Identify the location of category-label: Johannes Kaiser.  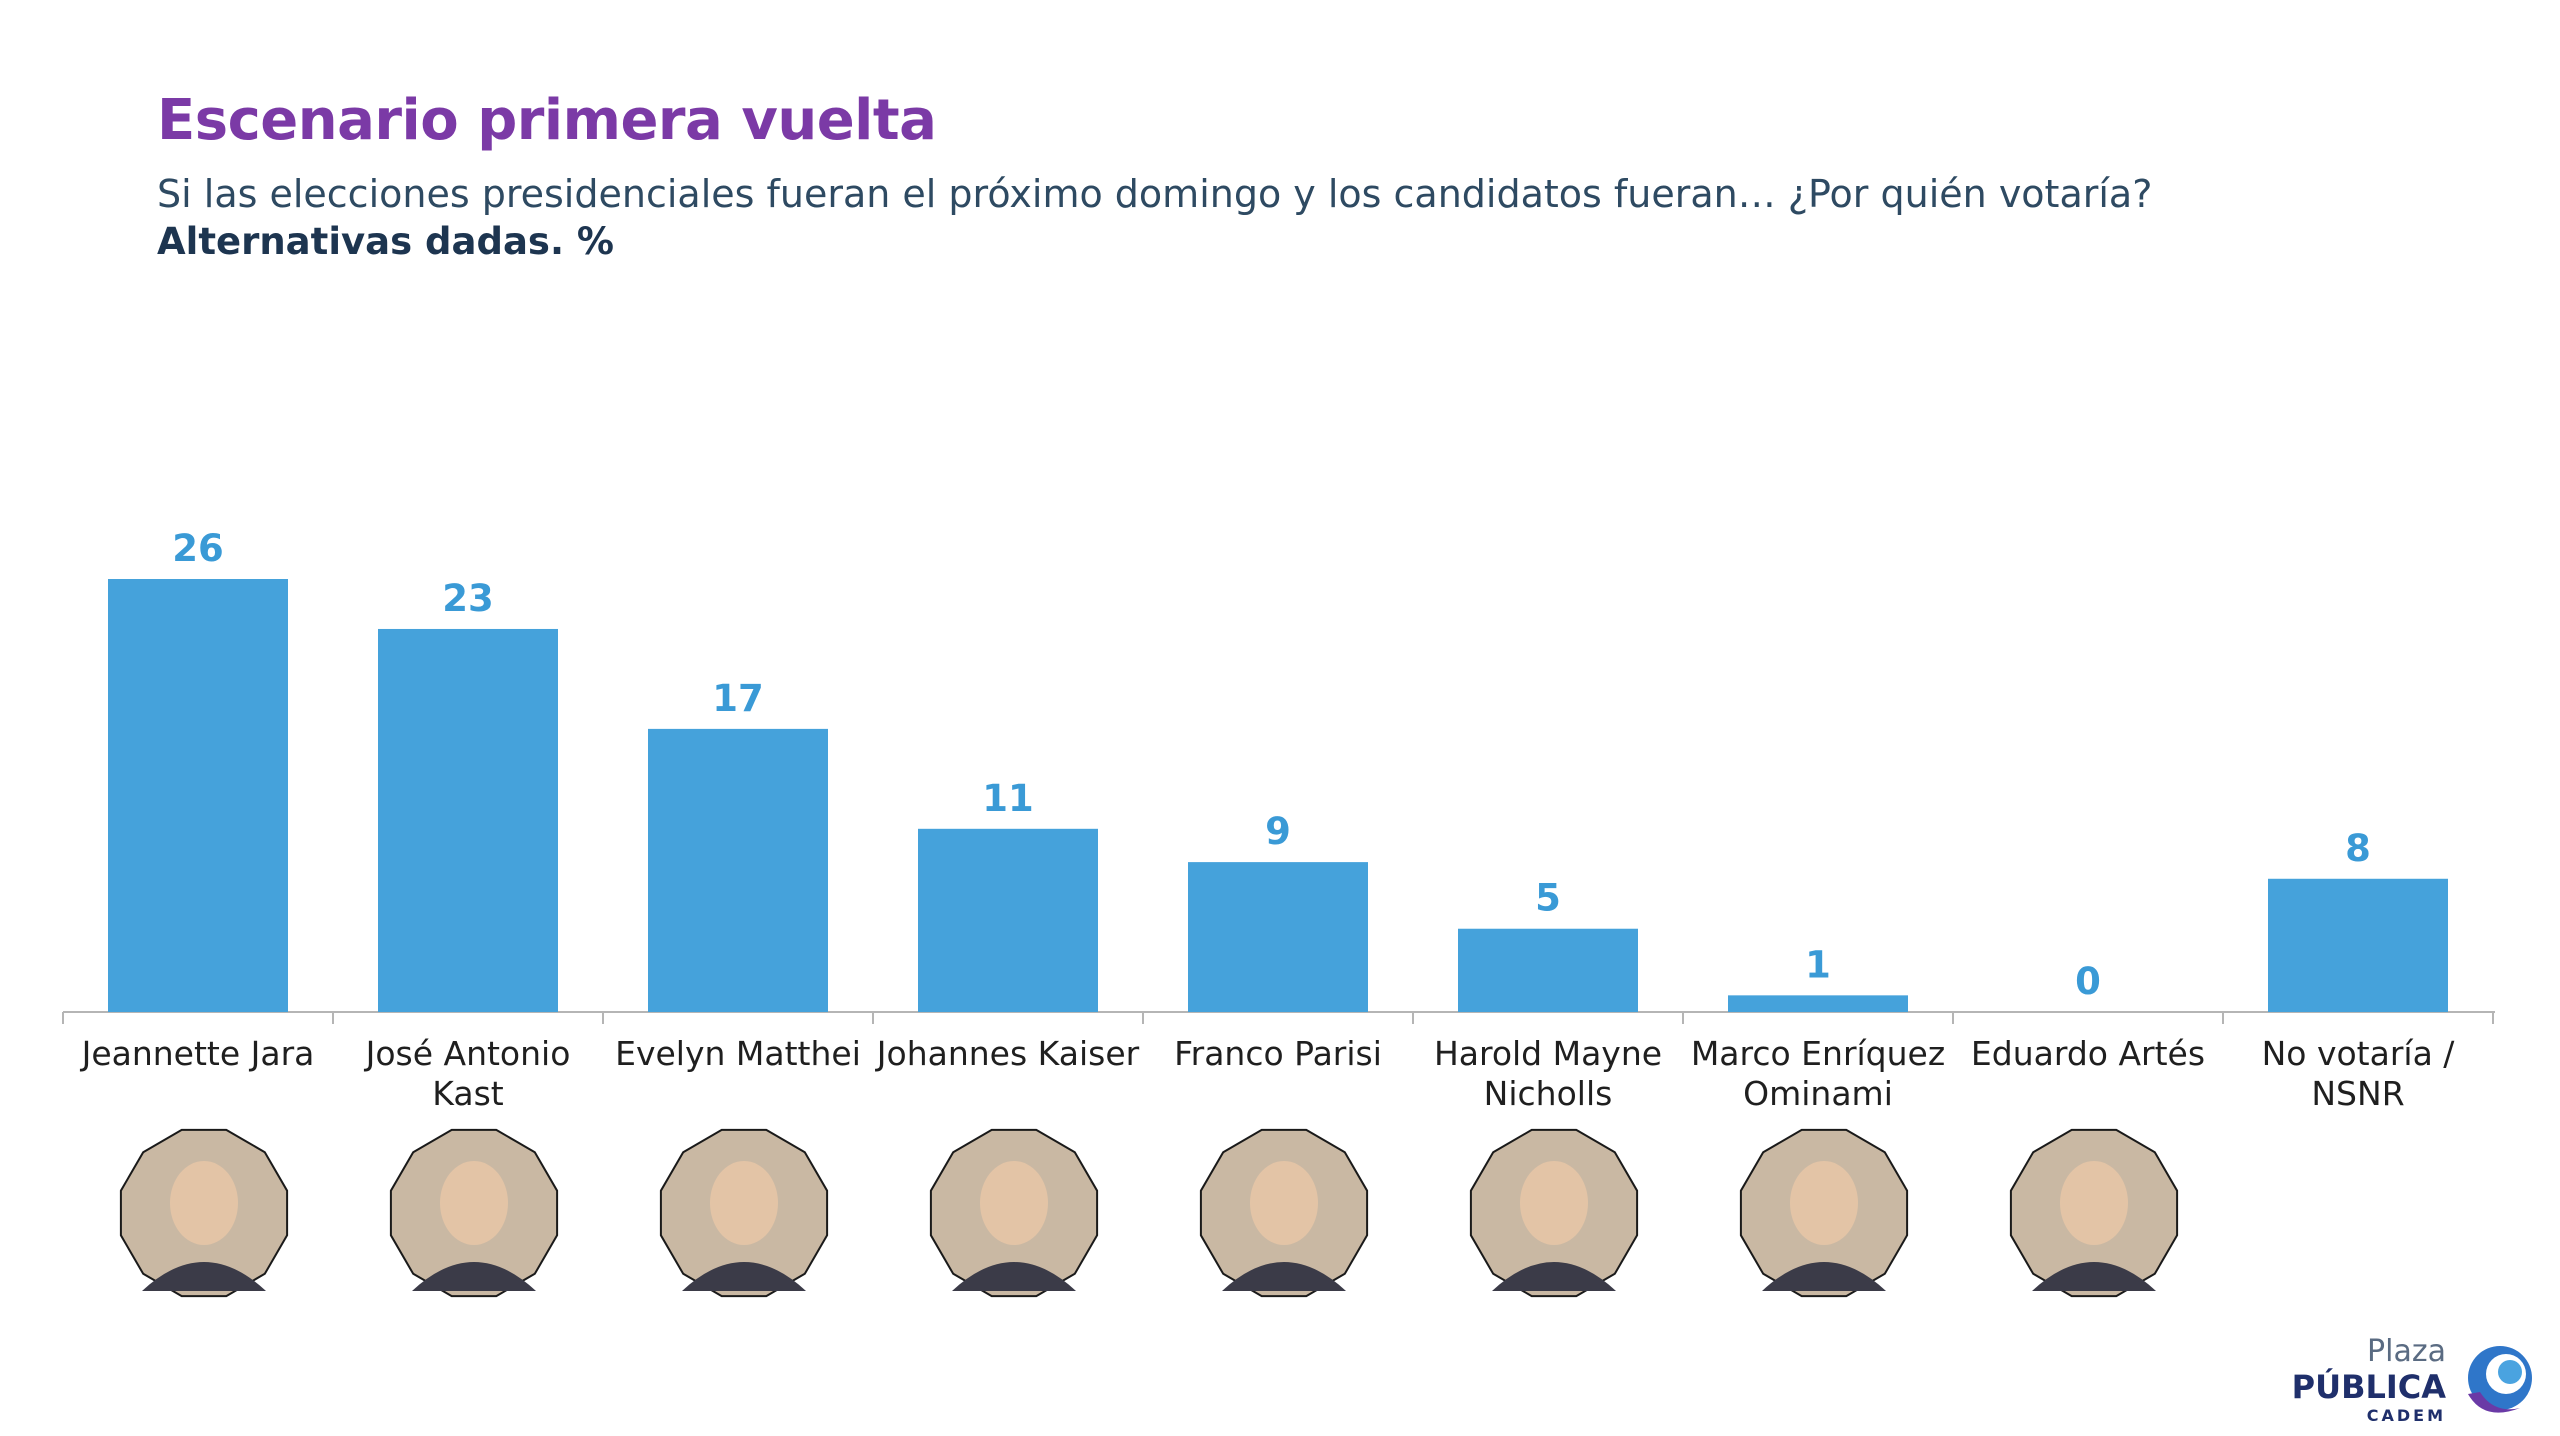
(1007, 1053).